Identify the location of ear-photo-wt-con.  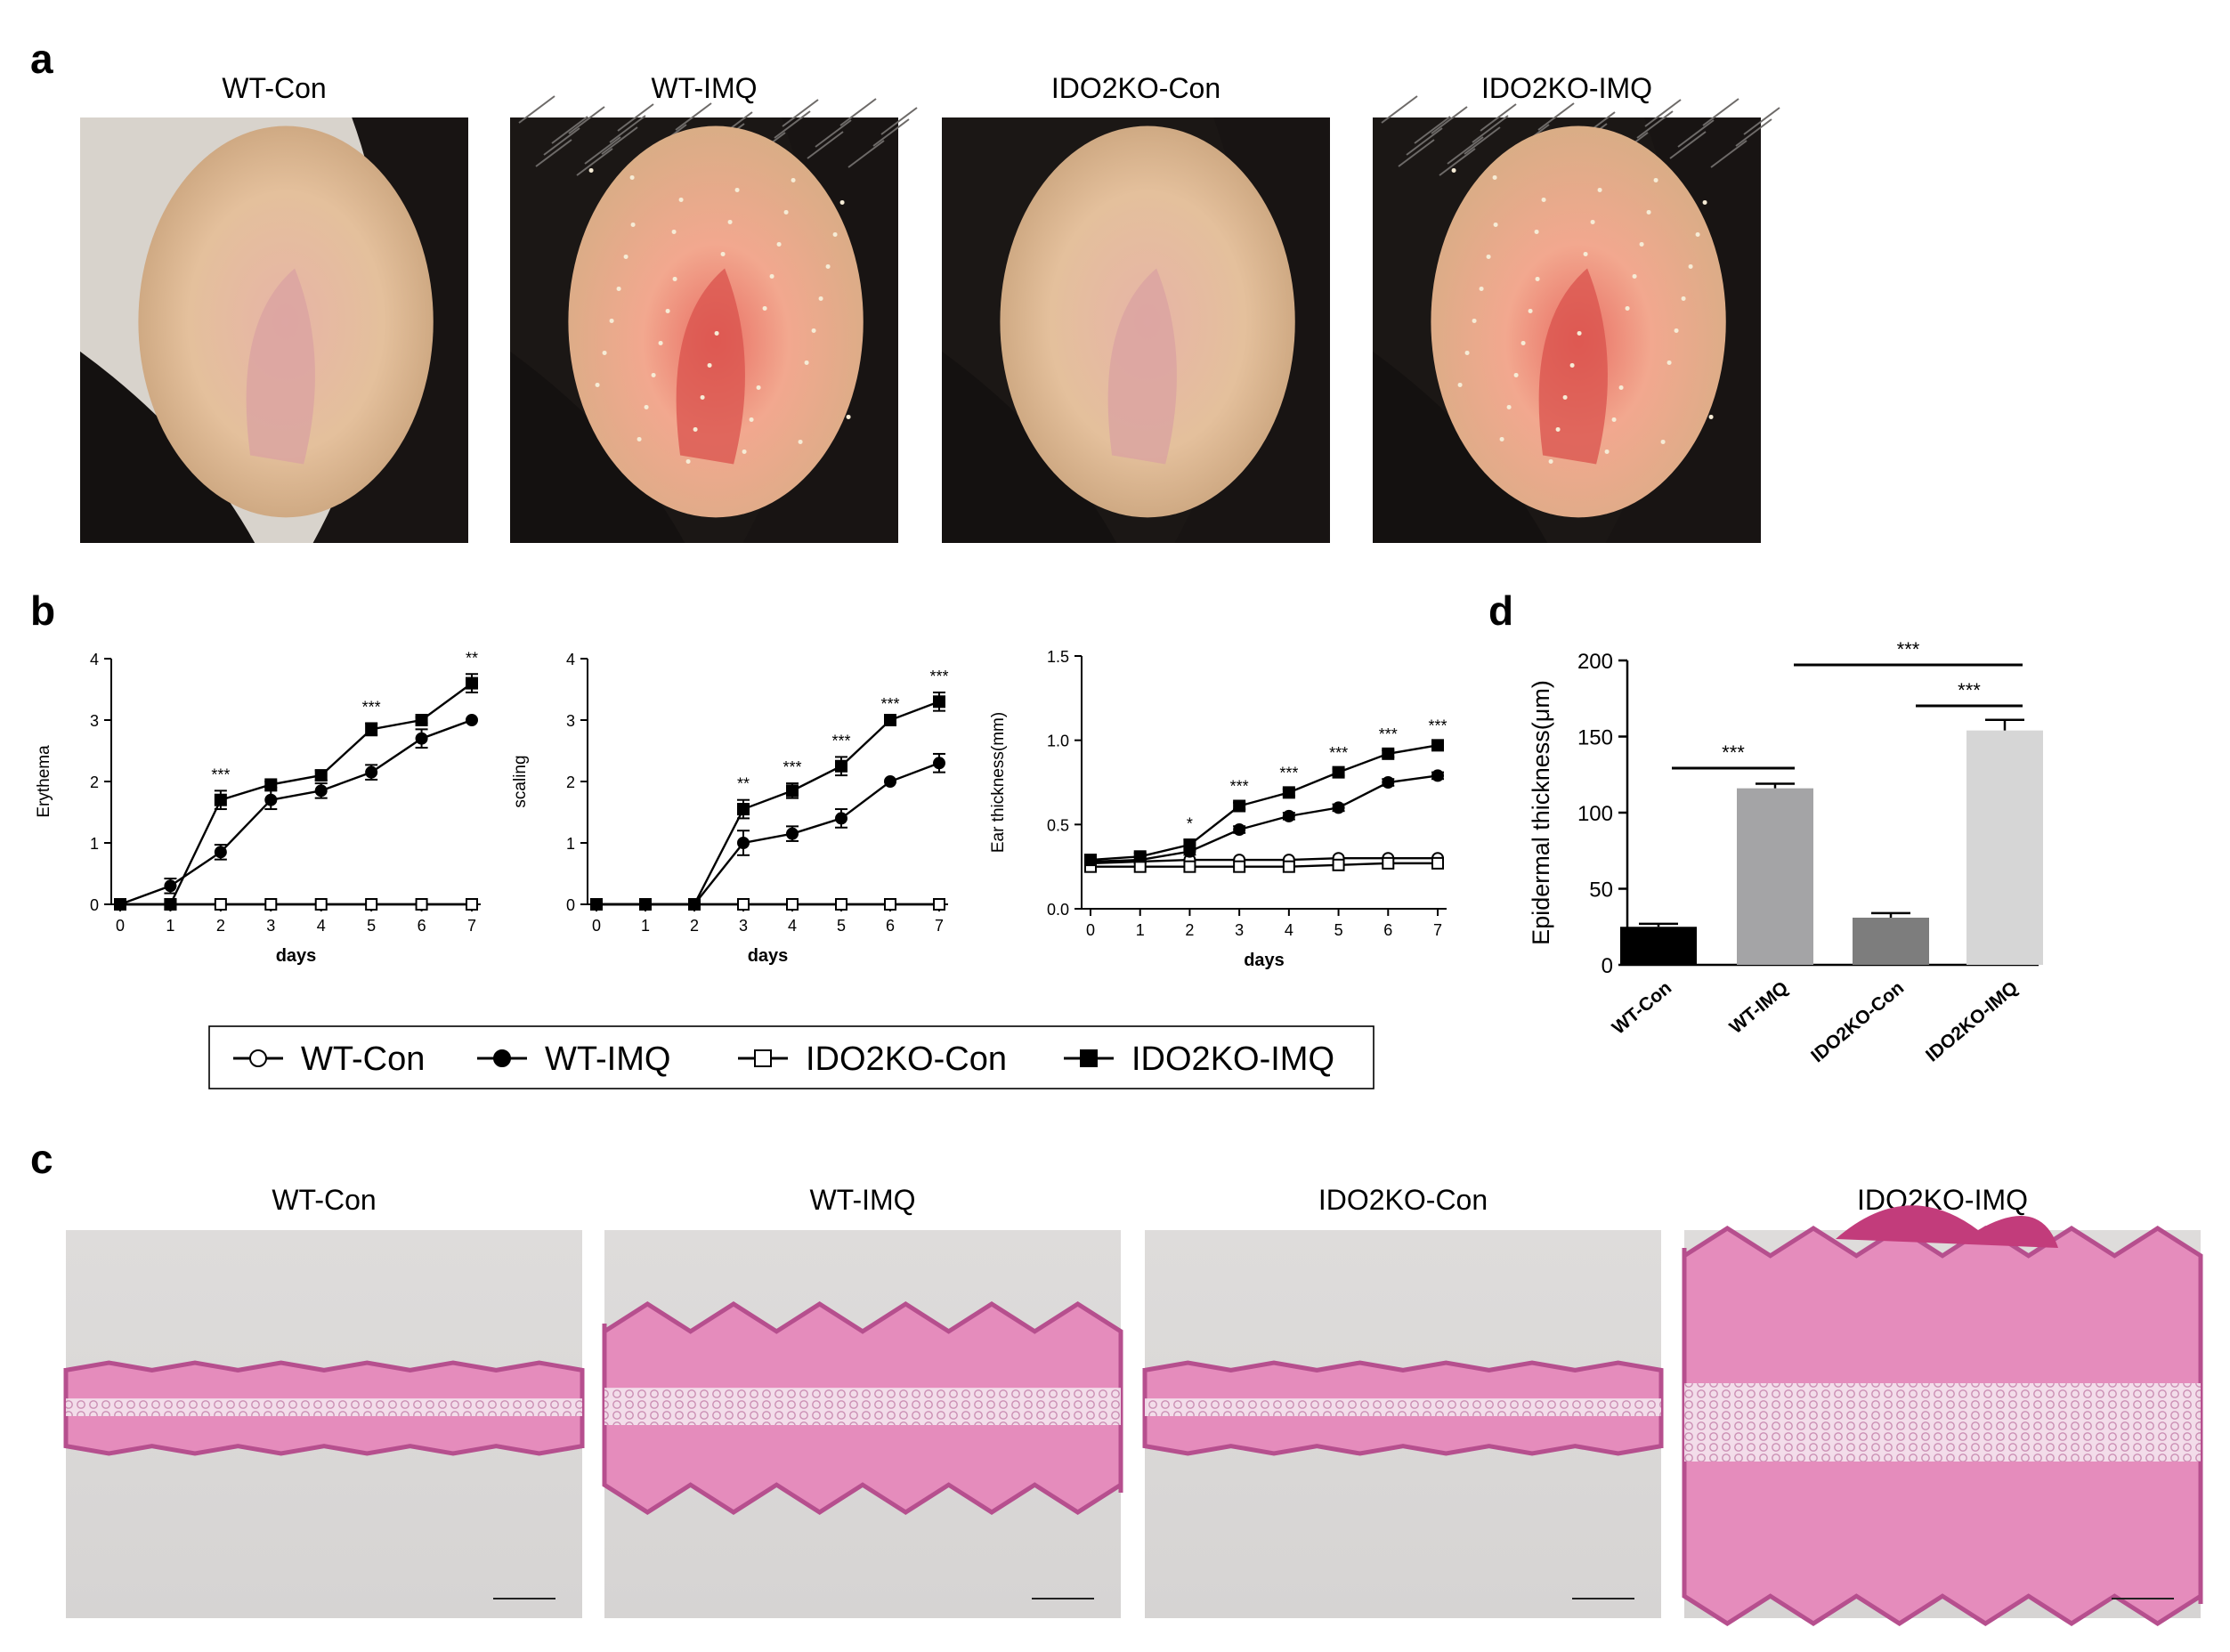
(274, 330).